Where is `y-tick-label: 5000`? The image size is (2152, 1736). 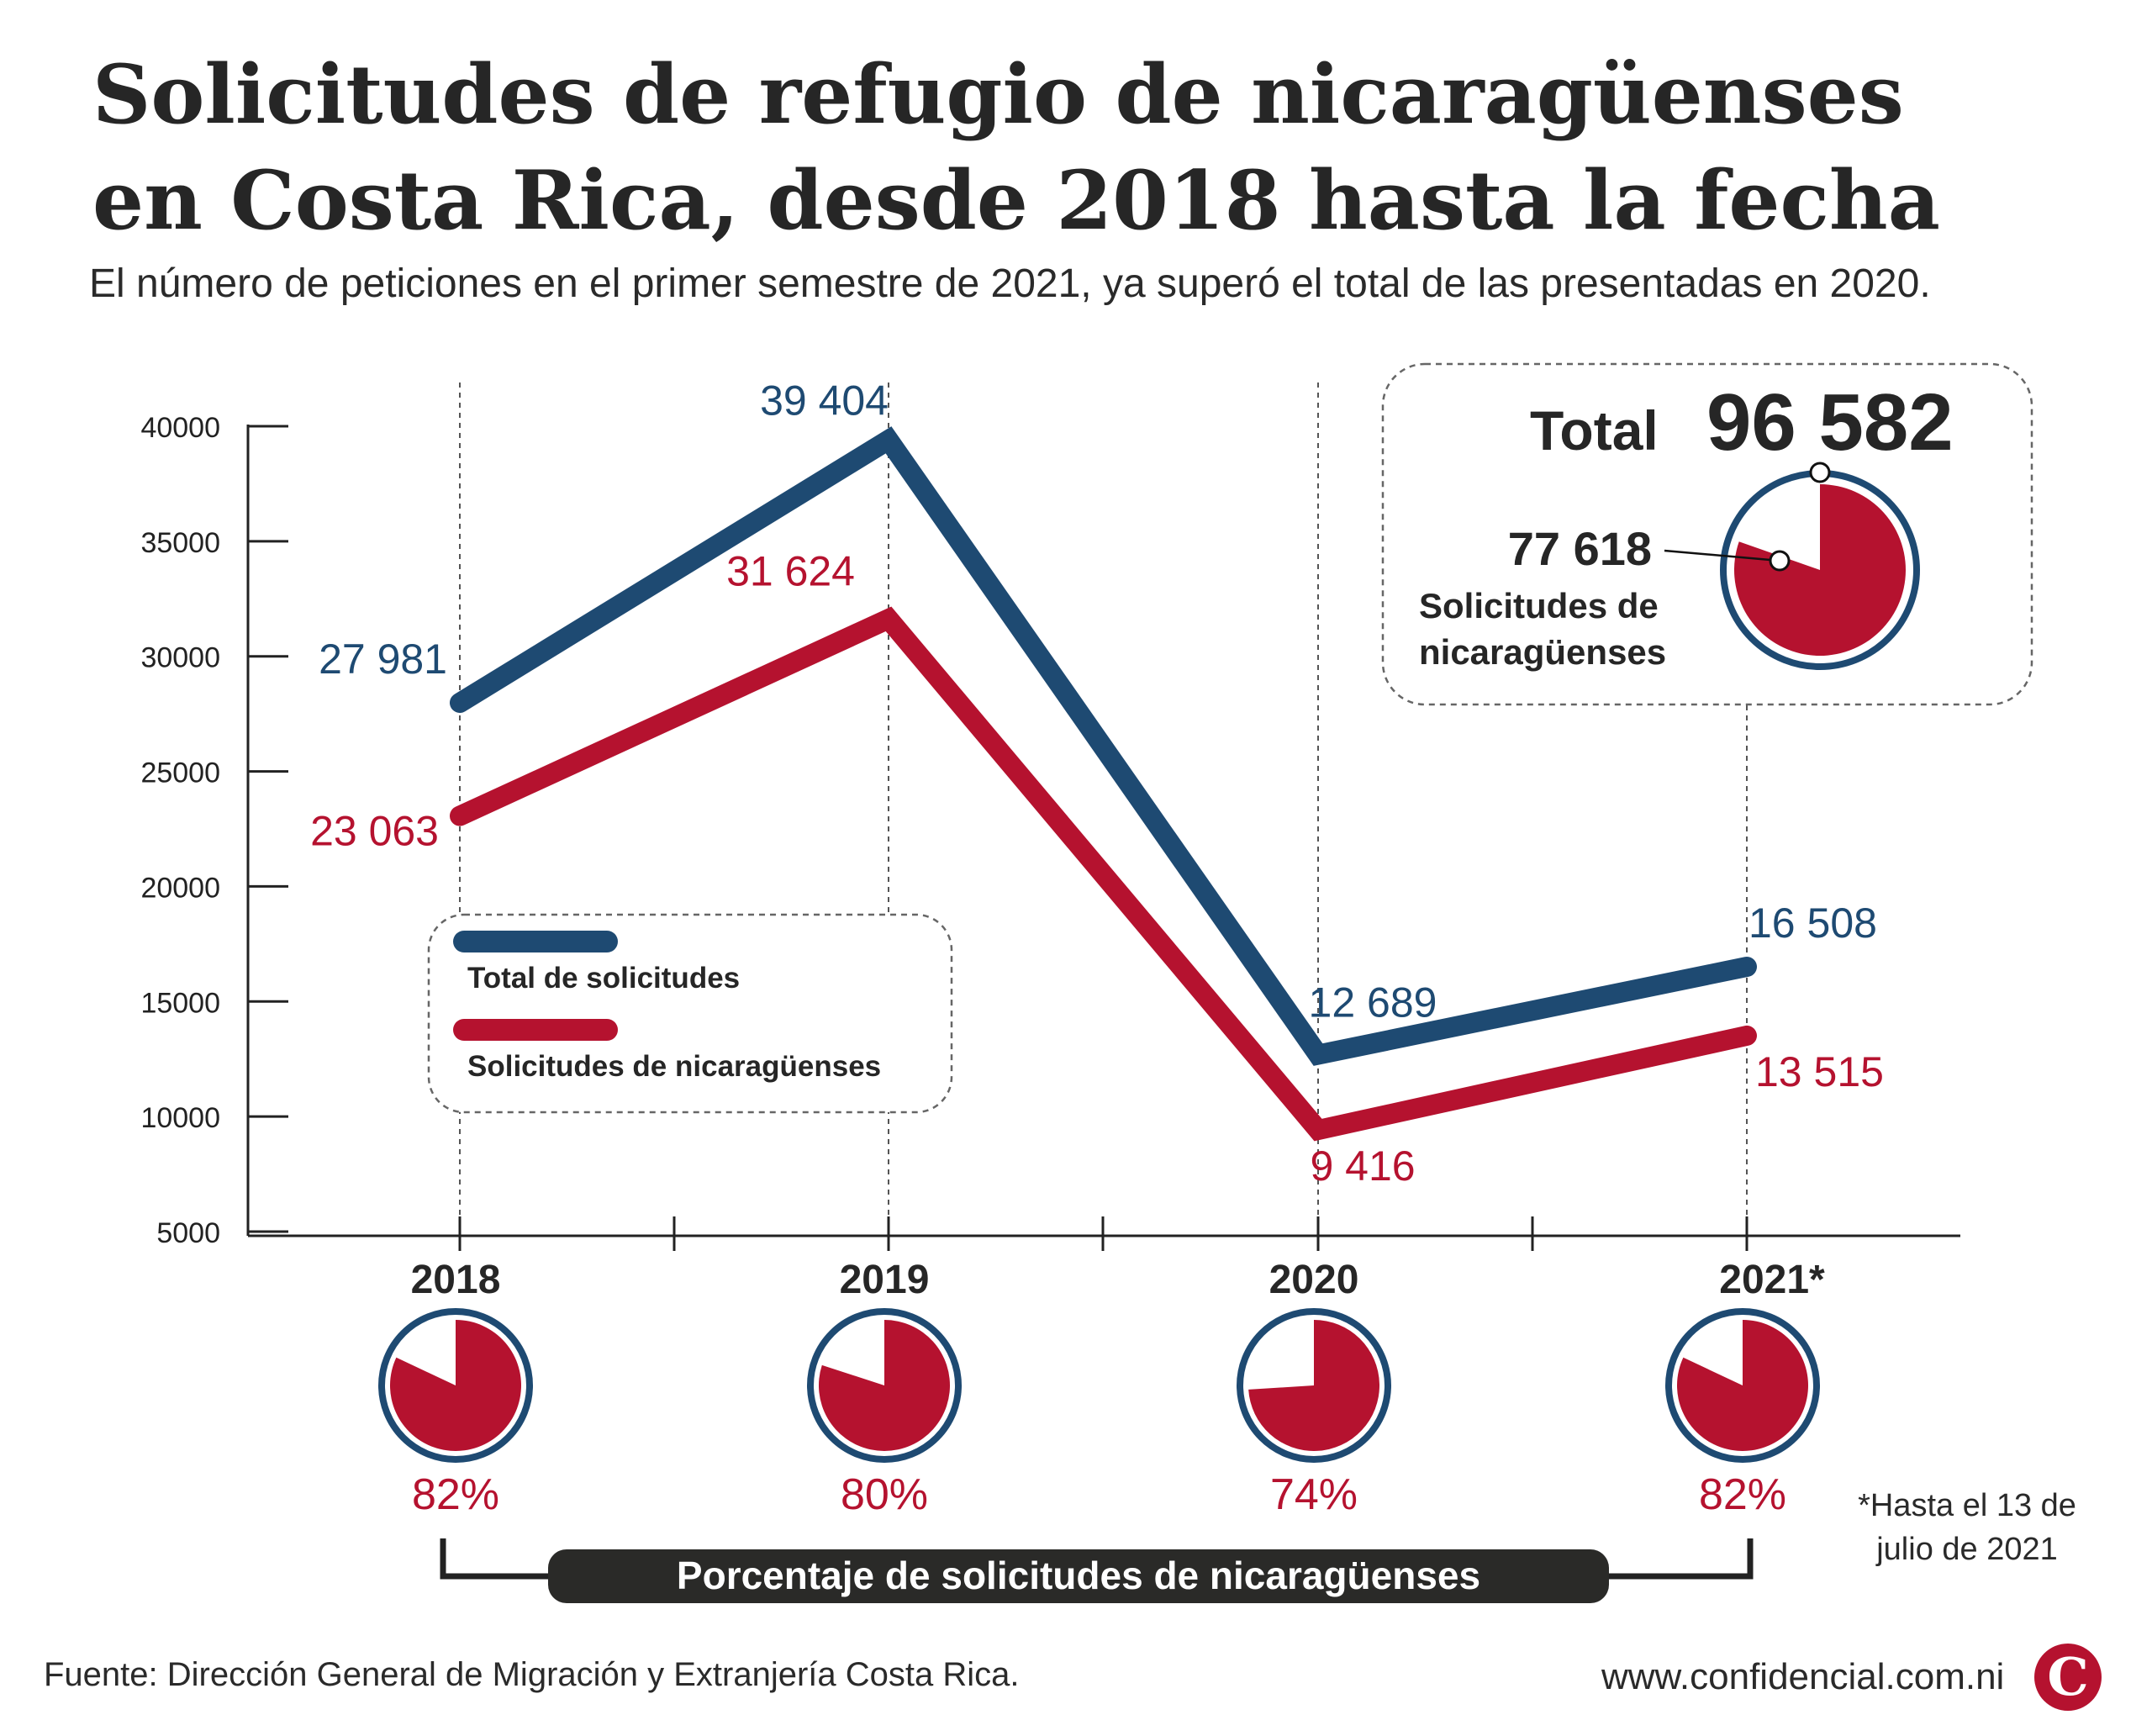 y-tick-label: 5000 is located at coordinates (188, 1233).